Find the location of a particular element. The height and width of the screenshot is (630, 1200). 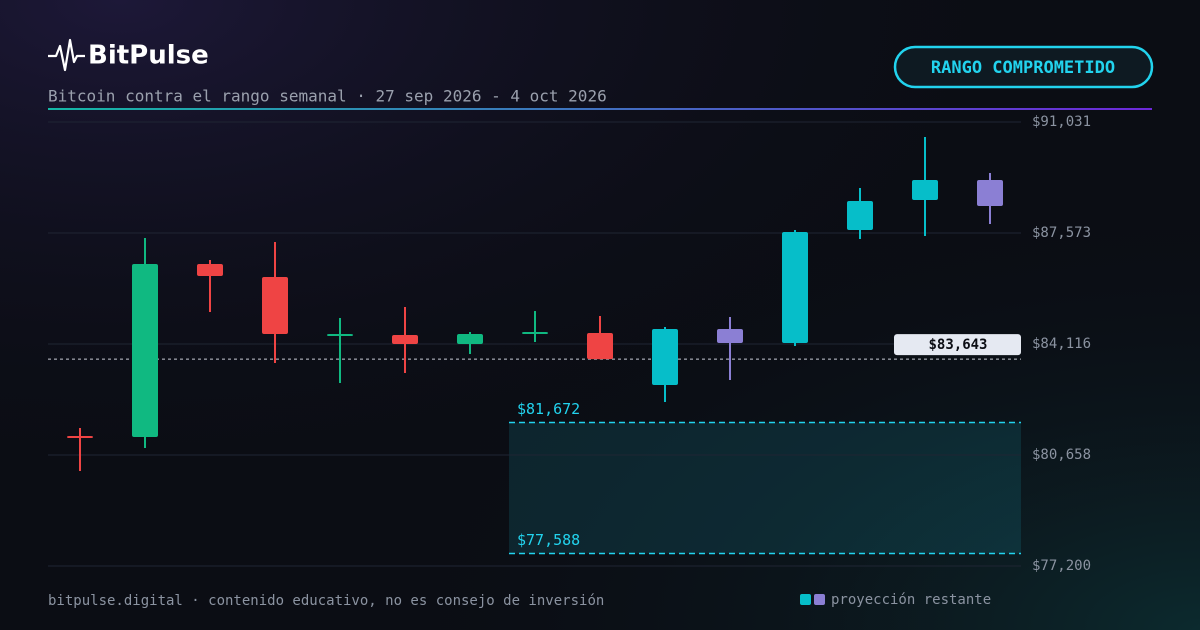

brand-icon is located at coordinates (66, 55).